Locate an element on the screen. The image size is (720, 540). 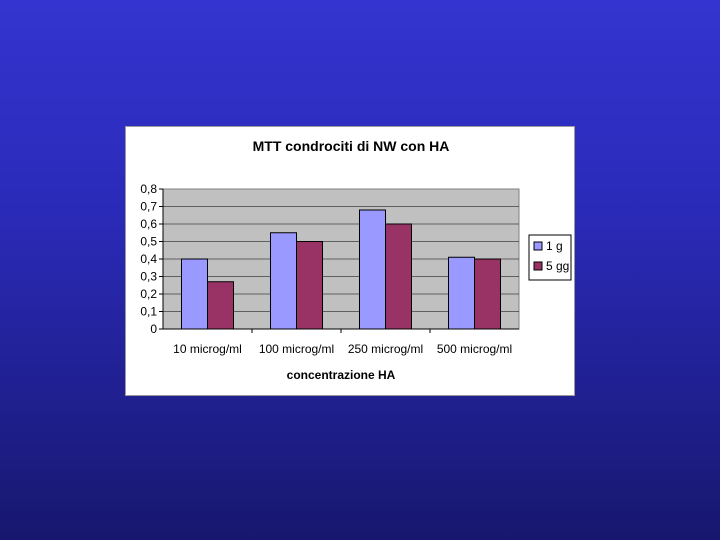
y-tick-label: 0,4 is located at coordinates (148, 259).